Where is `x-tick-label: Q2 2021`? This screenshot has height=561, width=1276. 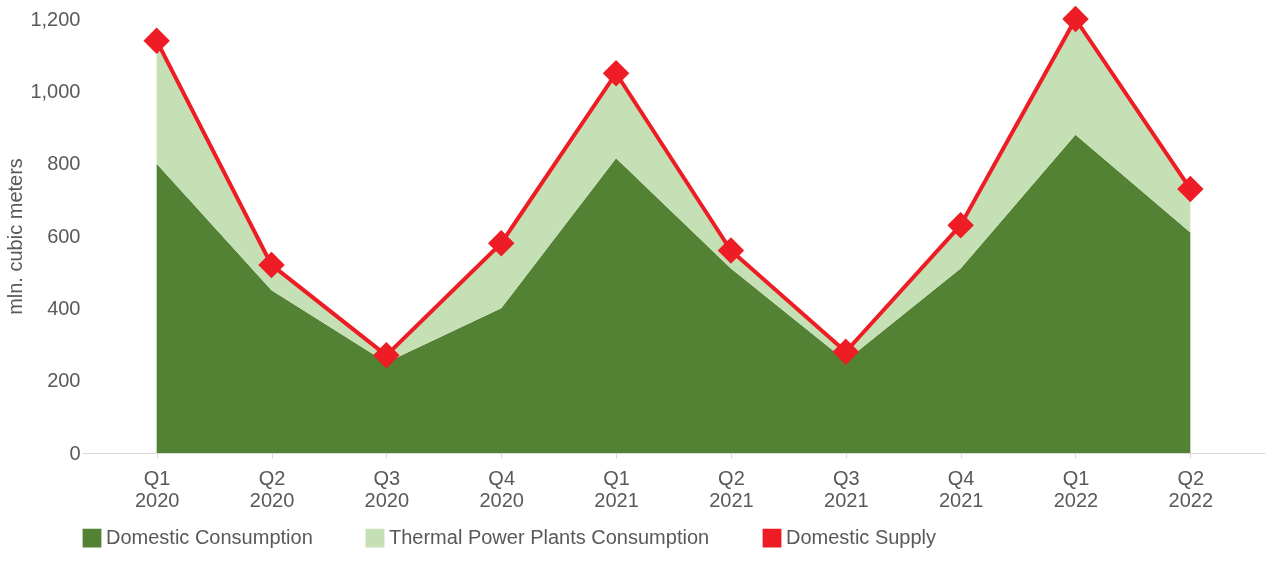
x-tick-label: Q2 2021 is located at coordinates (731, 488).